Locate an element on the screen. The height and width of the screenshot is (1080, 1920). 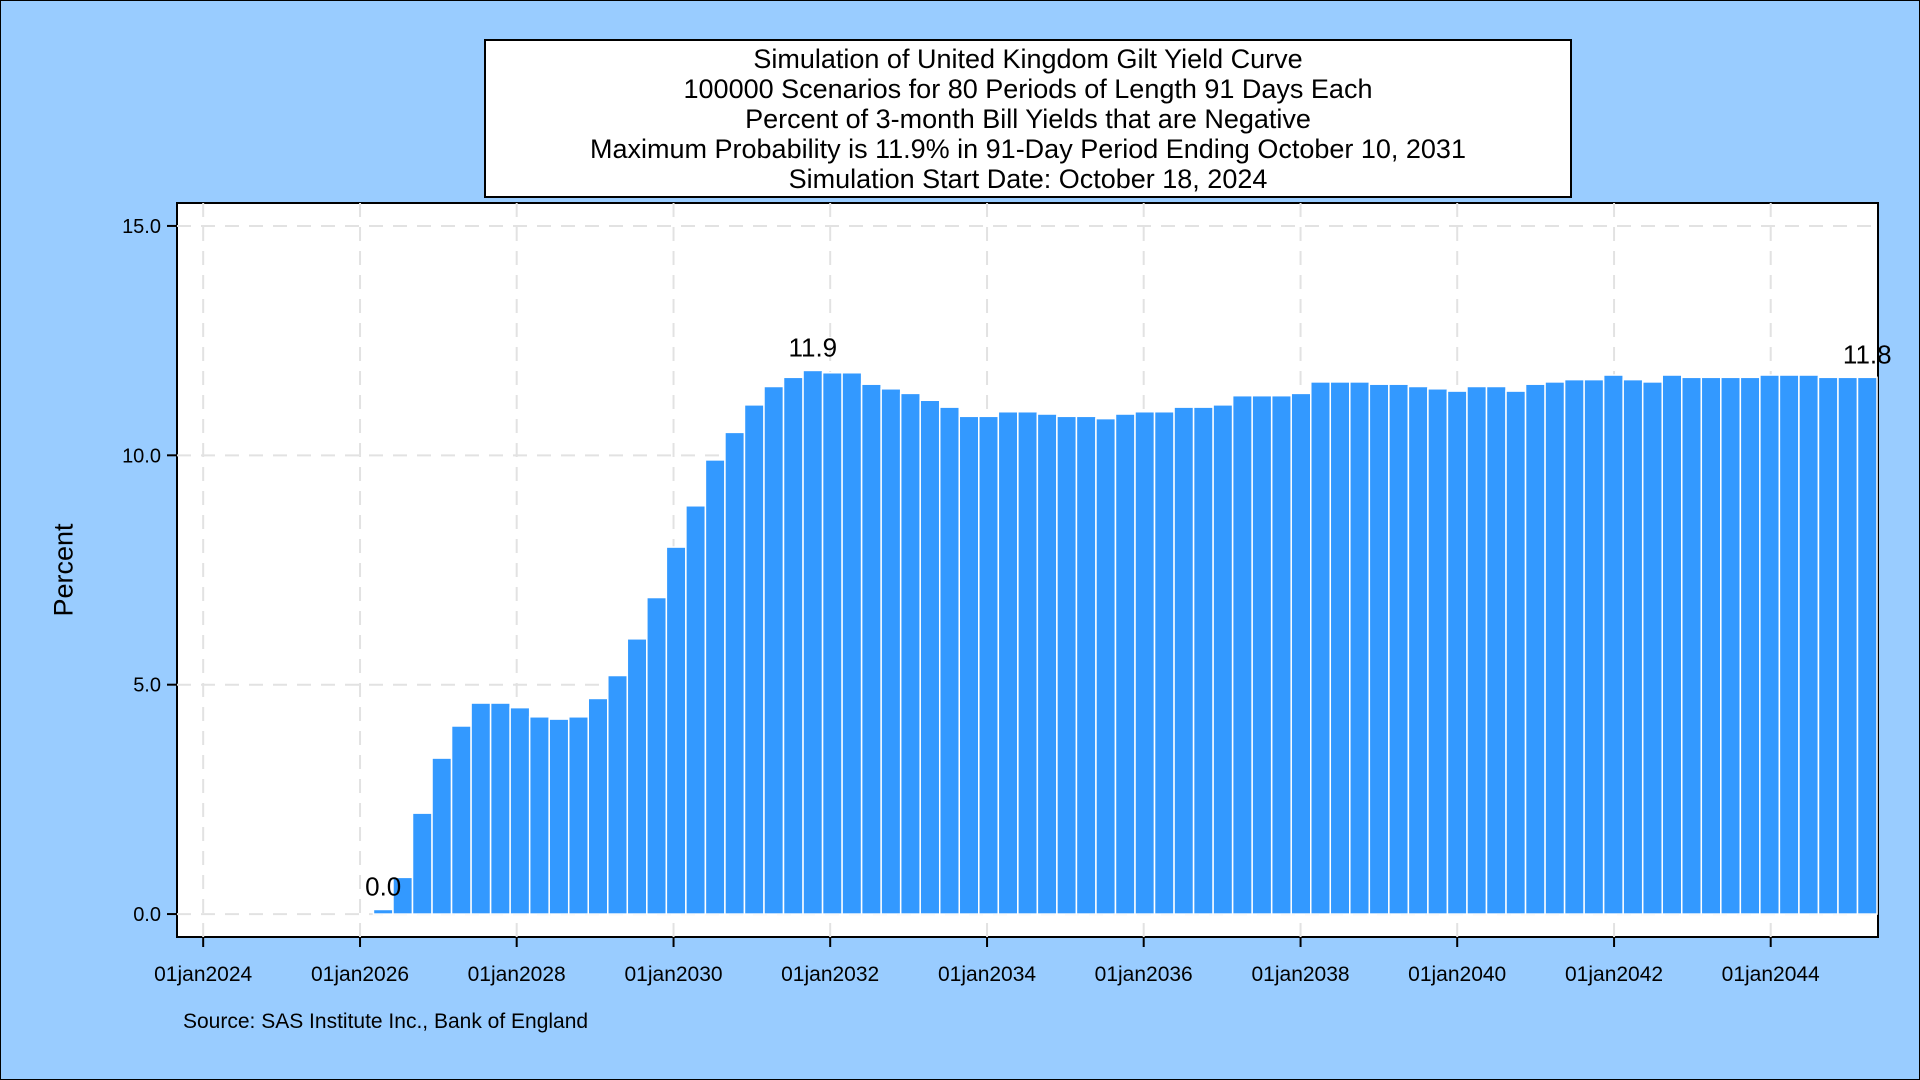
x-tick-label: 01jan2034 is located at coordinates (987, 974).